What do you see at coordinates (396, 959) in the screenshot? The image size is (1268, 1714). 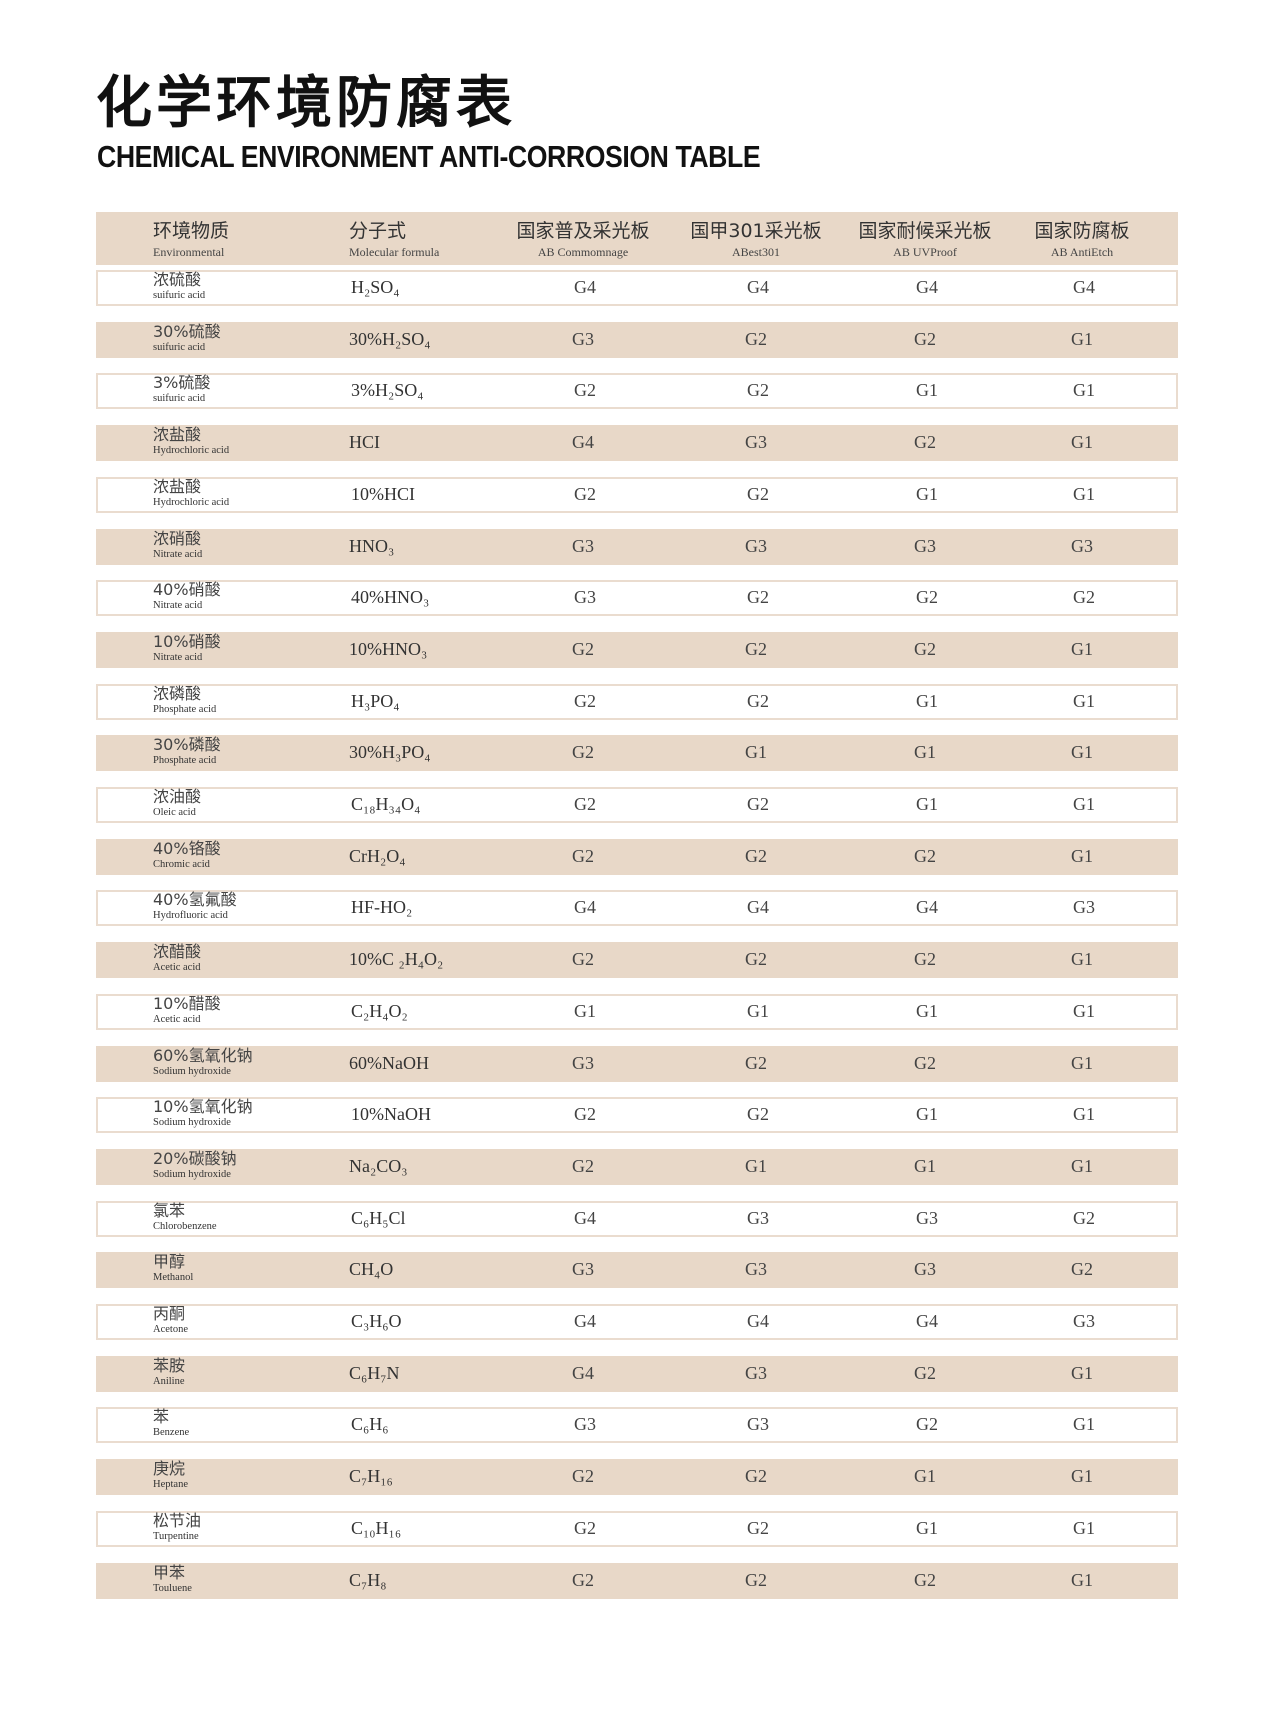 I see `molecular-formula: 10%C ₂H₄O₂` at bounding box center [396, 959].